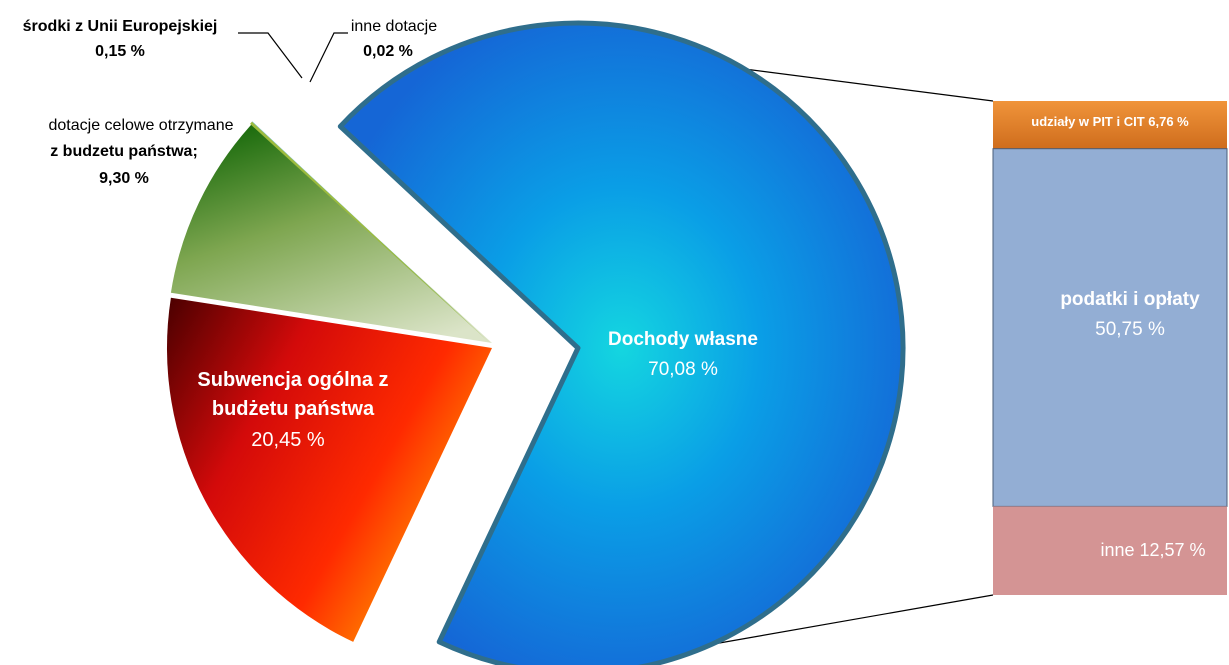  What do you see at coordinates (830, 623) in the screenshot?
I see `connector-bottom` at bounding box center [830, 623].